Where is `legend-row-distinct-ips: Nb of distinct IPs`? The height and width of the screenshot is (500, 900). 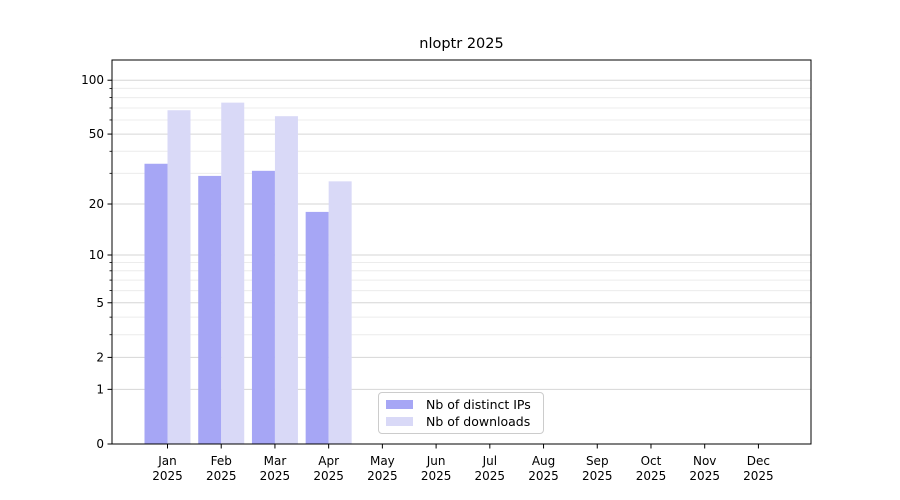
legend-row-distinct-ips: Nb of distinct IPs is located at coordinates (461, 404).